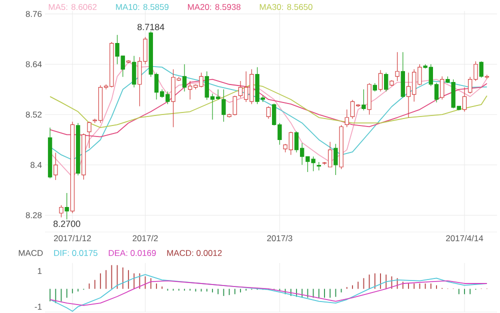  I want to click on y-tick-label: -1, so click(38, 307).